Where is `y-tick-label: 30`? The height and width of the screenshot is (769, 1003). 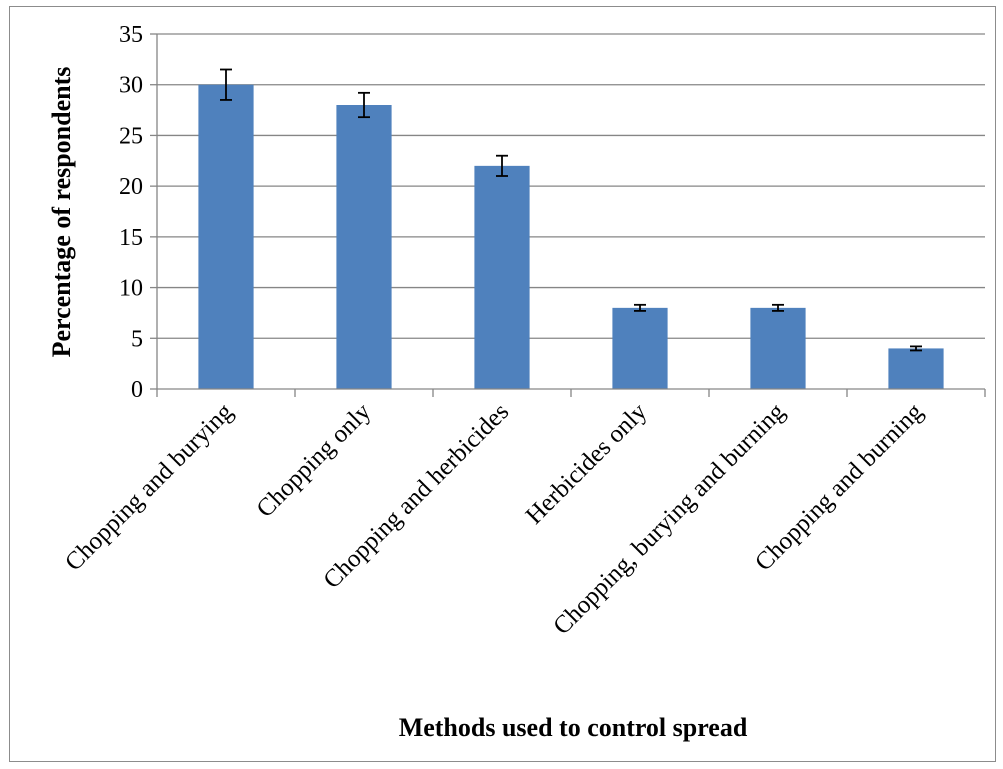
y-tick-label: 30 is located at coordinates (131, 86).